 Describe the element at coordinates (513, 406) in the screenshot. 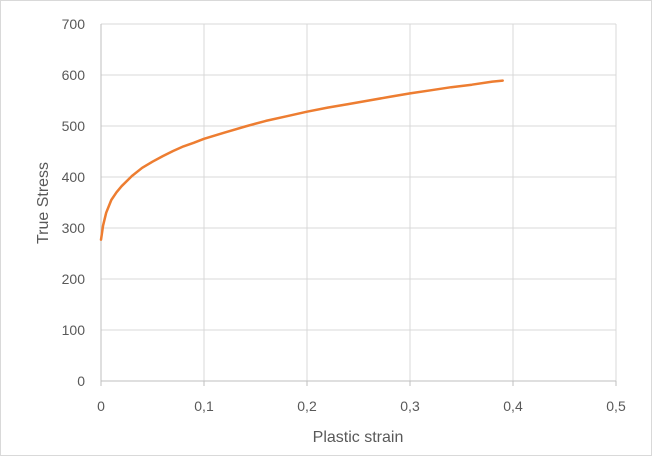

I see `x-tick-label: 0,4` at that location.